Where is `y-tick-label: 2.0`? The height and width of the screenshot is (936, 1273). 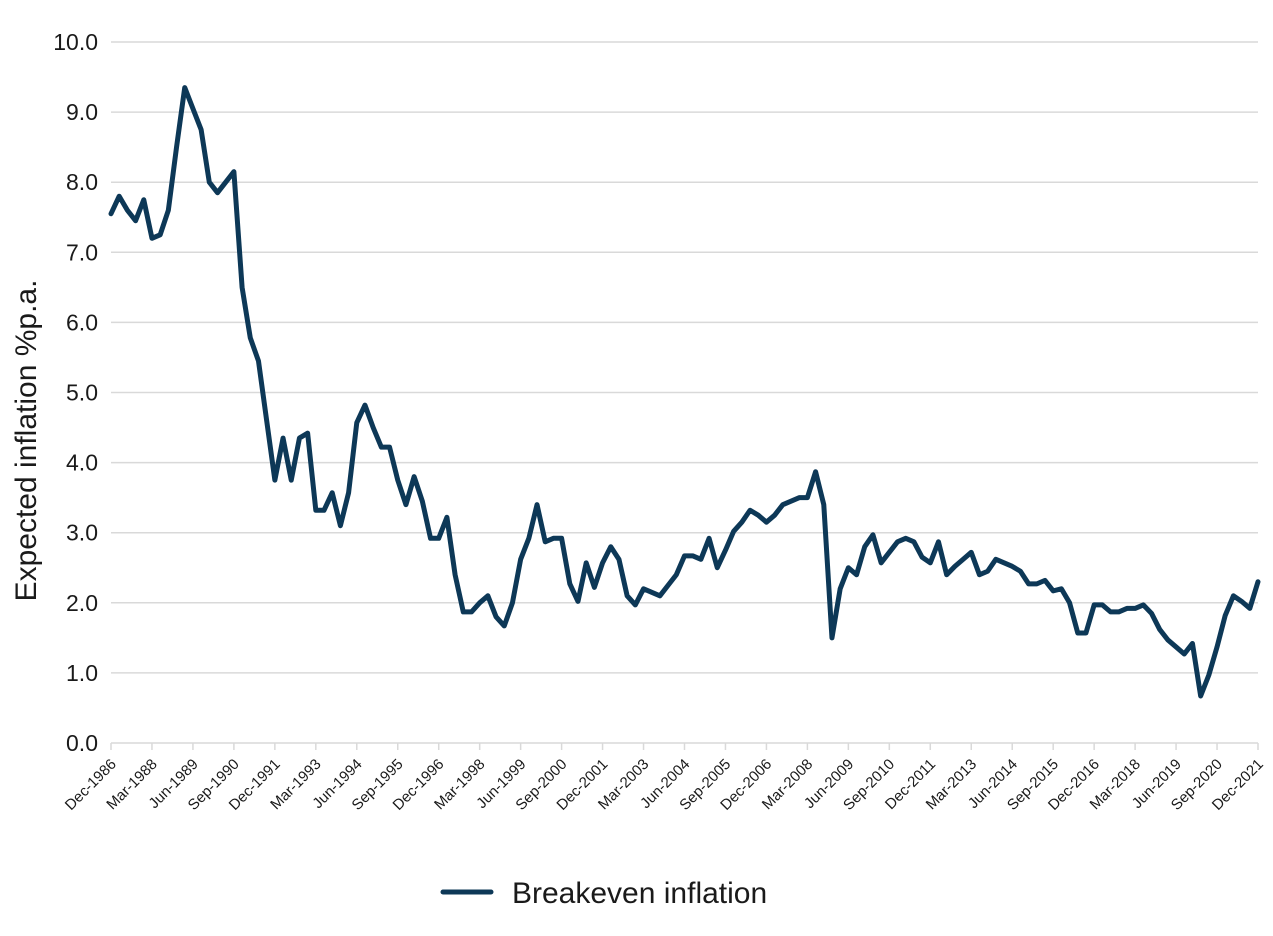
y-tick-label: 2.0 is located at coordinates (82, 603).